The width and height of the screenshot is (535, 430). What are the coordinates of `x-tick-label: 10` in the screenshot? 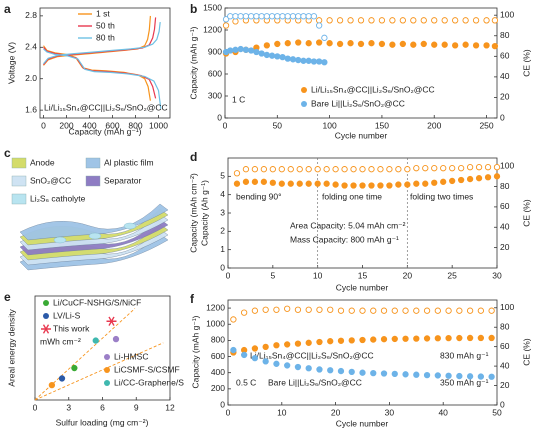 It's located at (318, 275).